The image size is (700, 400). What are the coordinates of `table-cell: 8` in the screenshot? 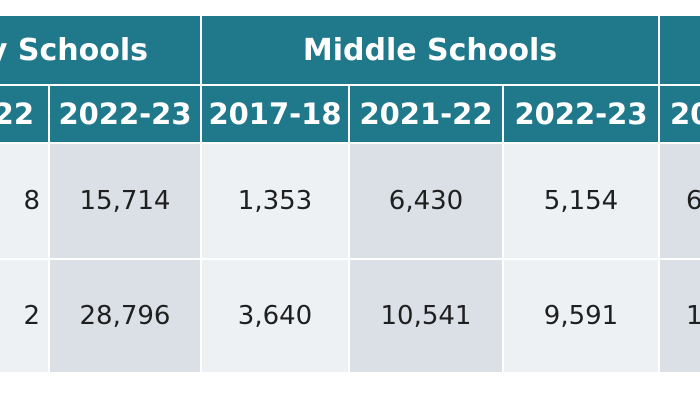 It's located at (24, 201).